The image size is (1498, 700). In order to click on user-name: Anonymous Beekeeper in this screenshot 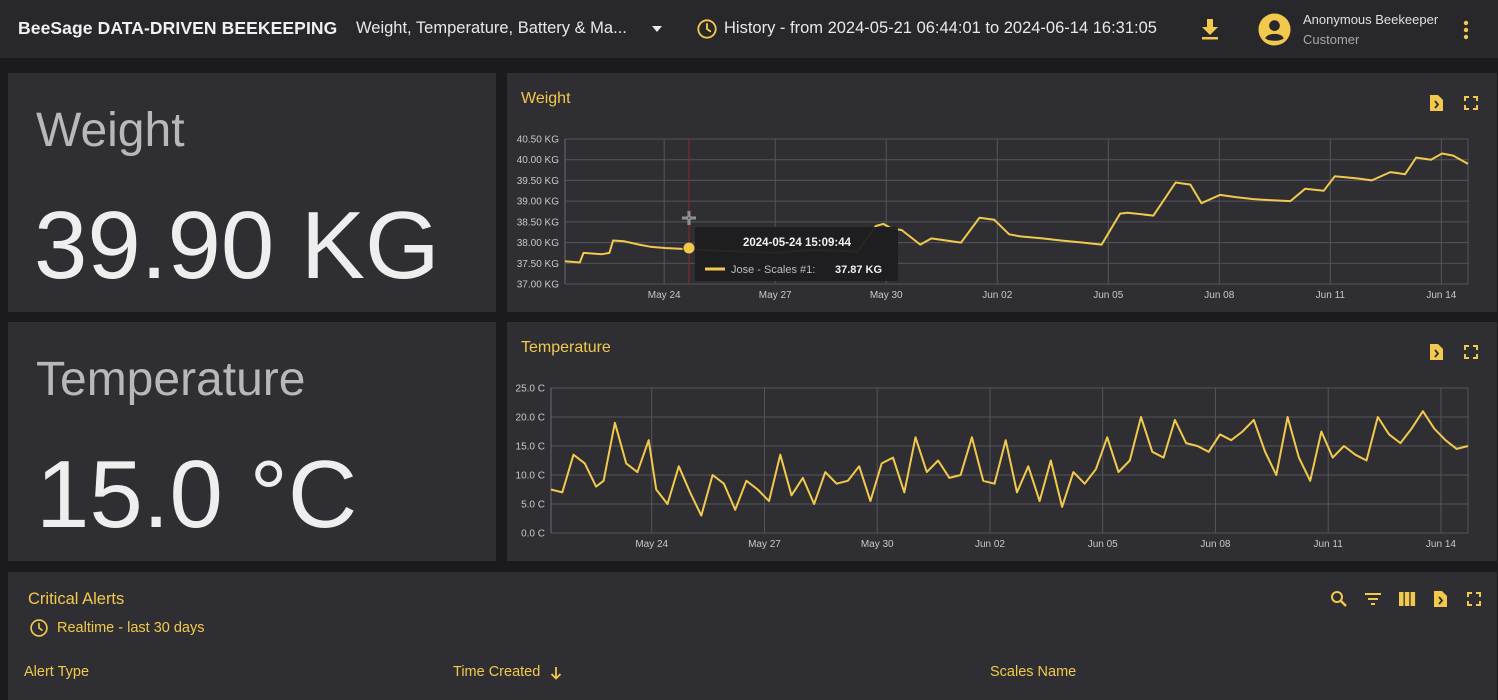, I will do `click(1371, 19)`.